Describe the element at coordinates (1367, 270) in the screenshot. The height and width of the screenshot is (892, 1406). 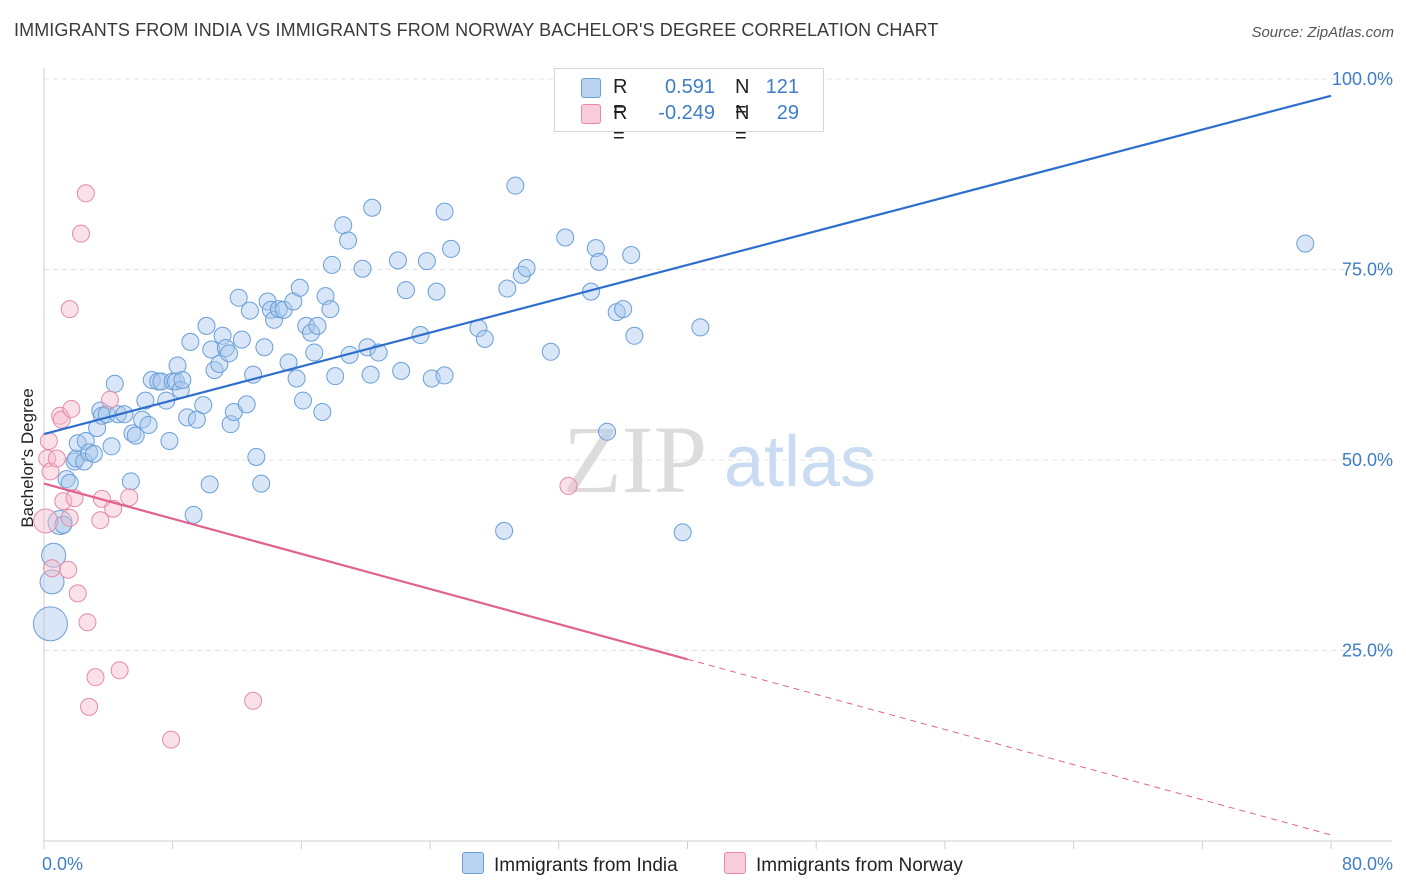
I see `y-tick-label: 75.0%` at that location.